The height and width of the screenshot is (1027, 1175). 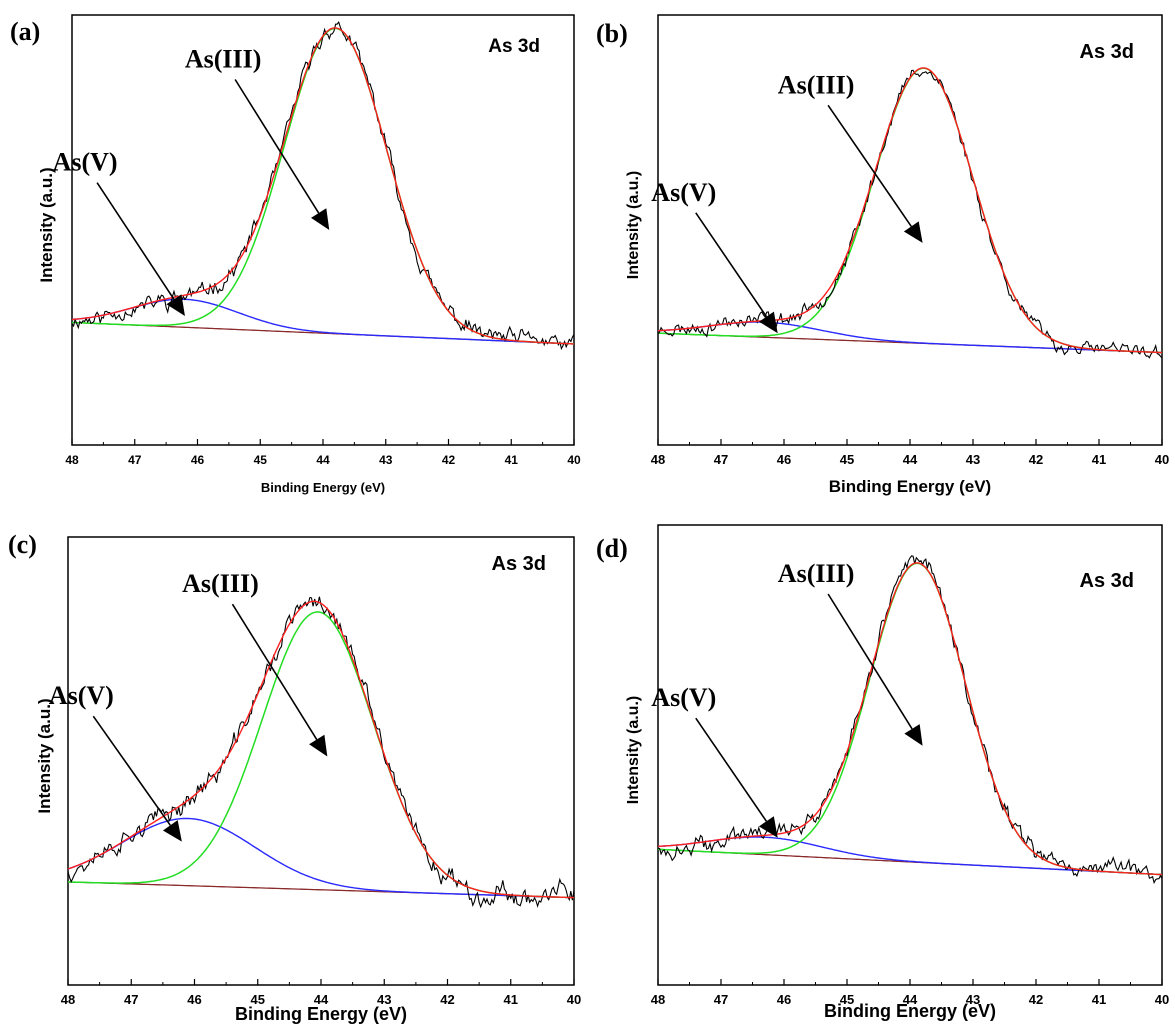 What do you see at coordinates (574, 460) in the screenshot?
I see `x-tick-label-a-40: 40` at bounding box center [574, 460].